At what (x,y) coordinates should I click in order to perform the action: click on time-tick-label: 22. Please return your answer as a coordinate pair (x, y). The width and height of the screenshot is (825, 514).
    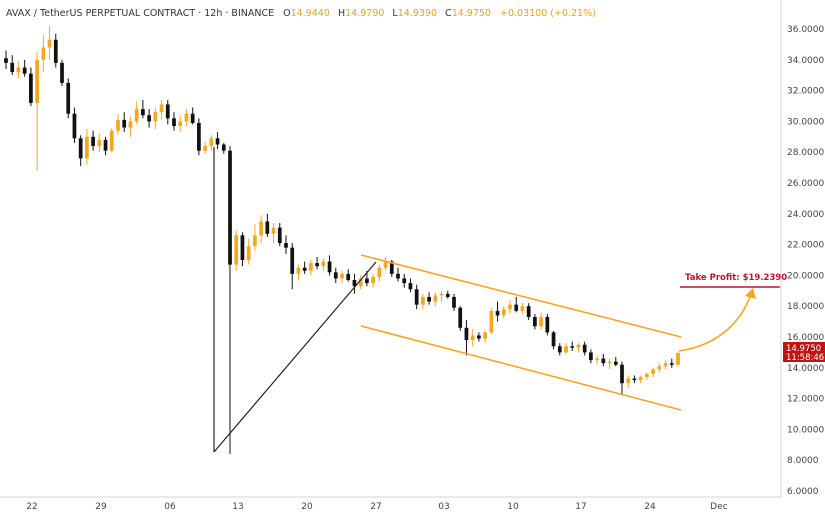
    Looking at the image, I should click on (31, 507).